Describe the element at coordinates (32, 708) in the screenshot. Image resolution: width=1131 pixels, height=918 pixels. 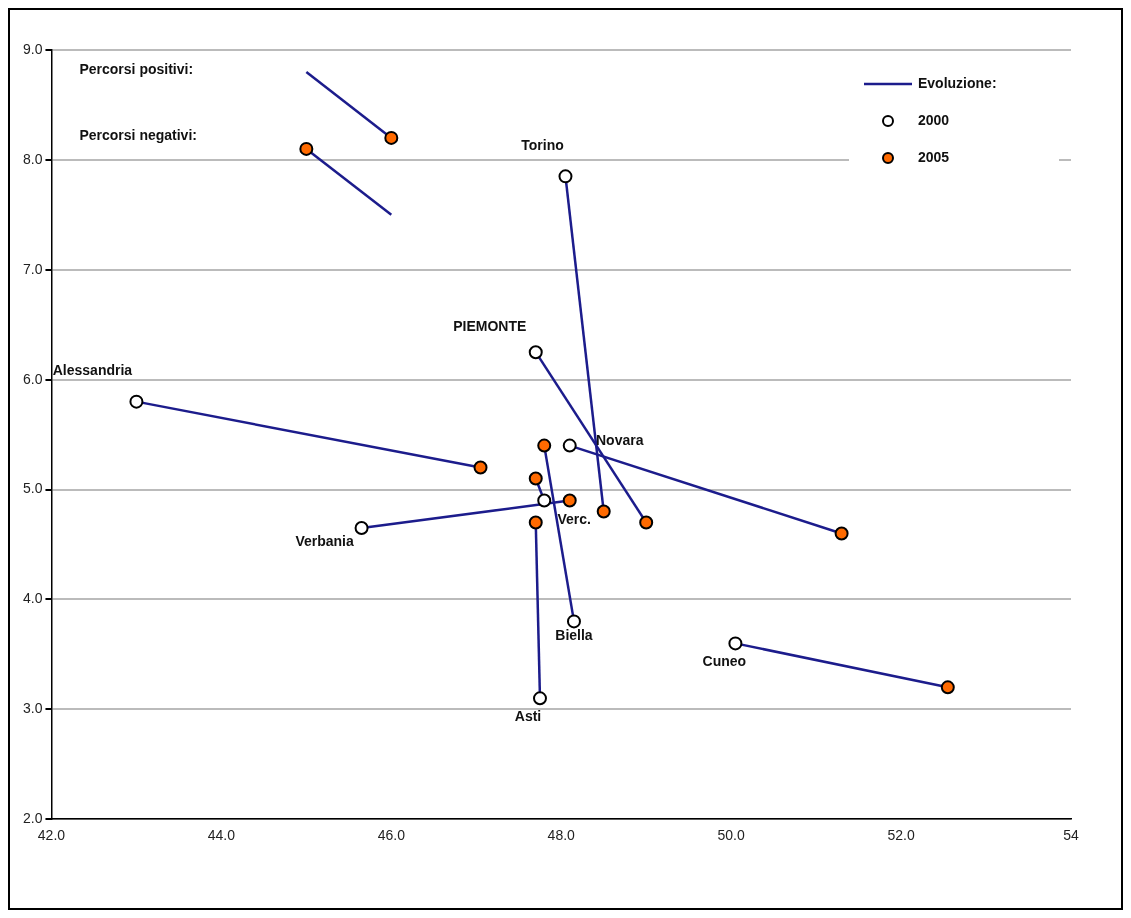
I see `y-tick-label: 3.0` at that location.